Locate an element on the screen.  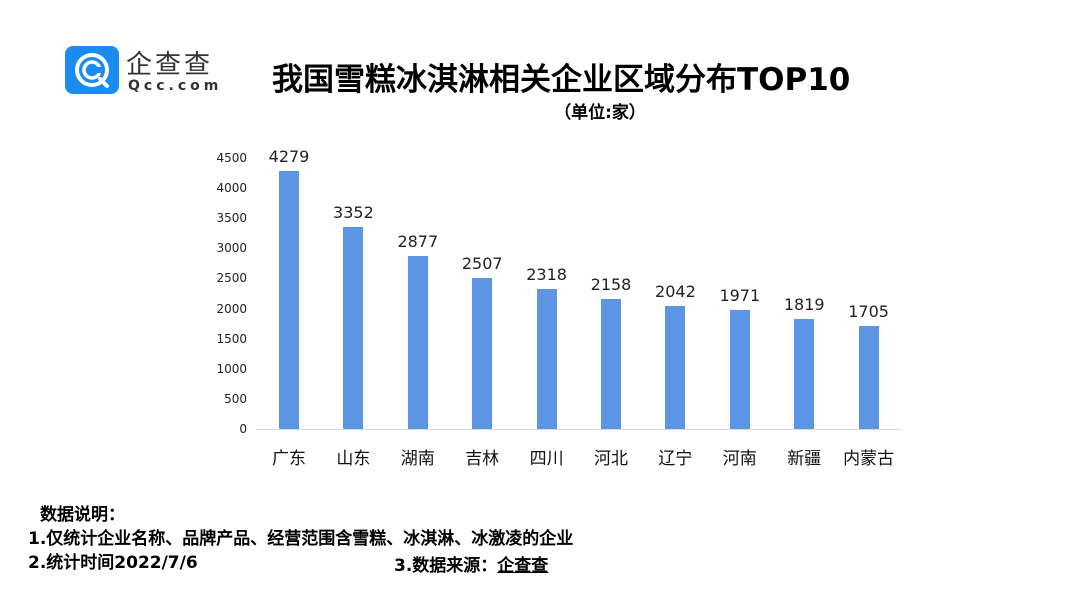
bar-辽宁 is located at coordinates (675, 367).